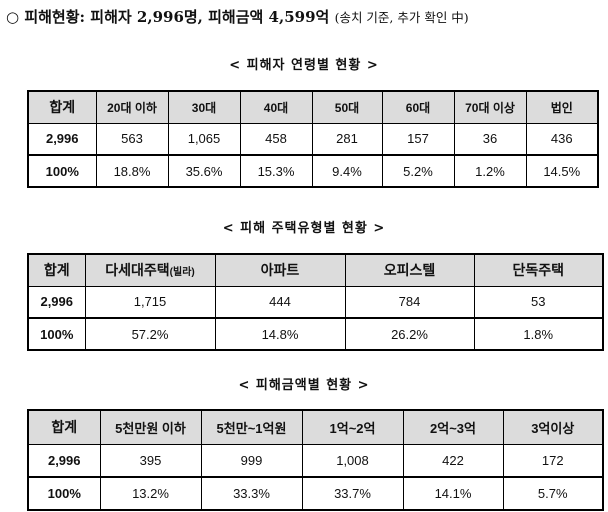 The width and height of the screenshot is (608, 512). I want to click on header-cell: 30대, so click(204, 107).